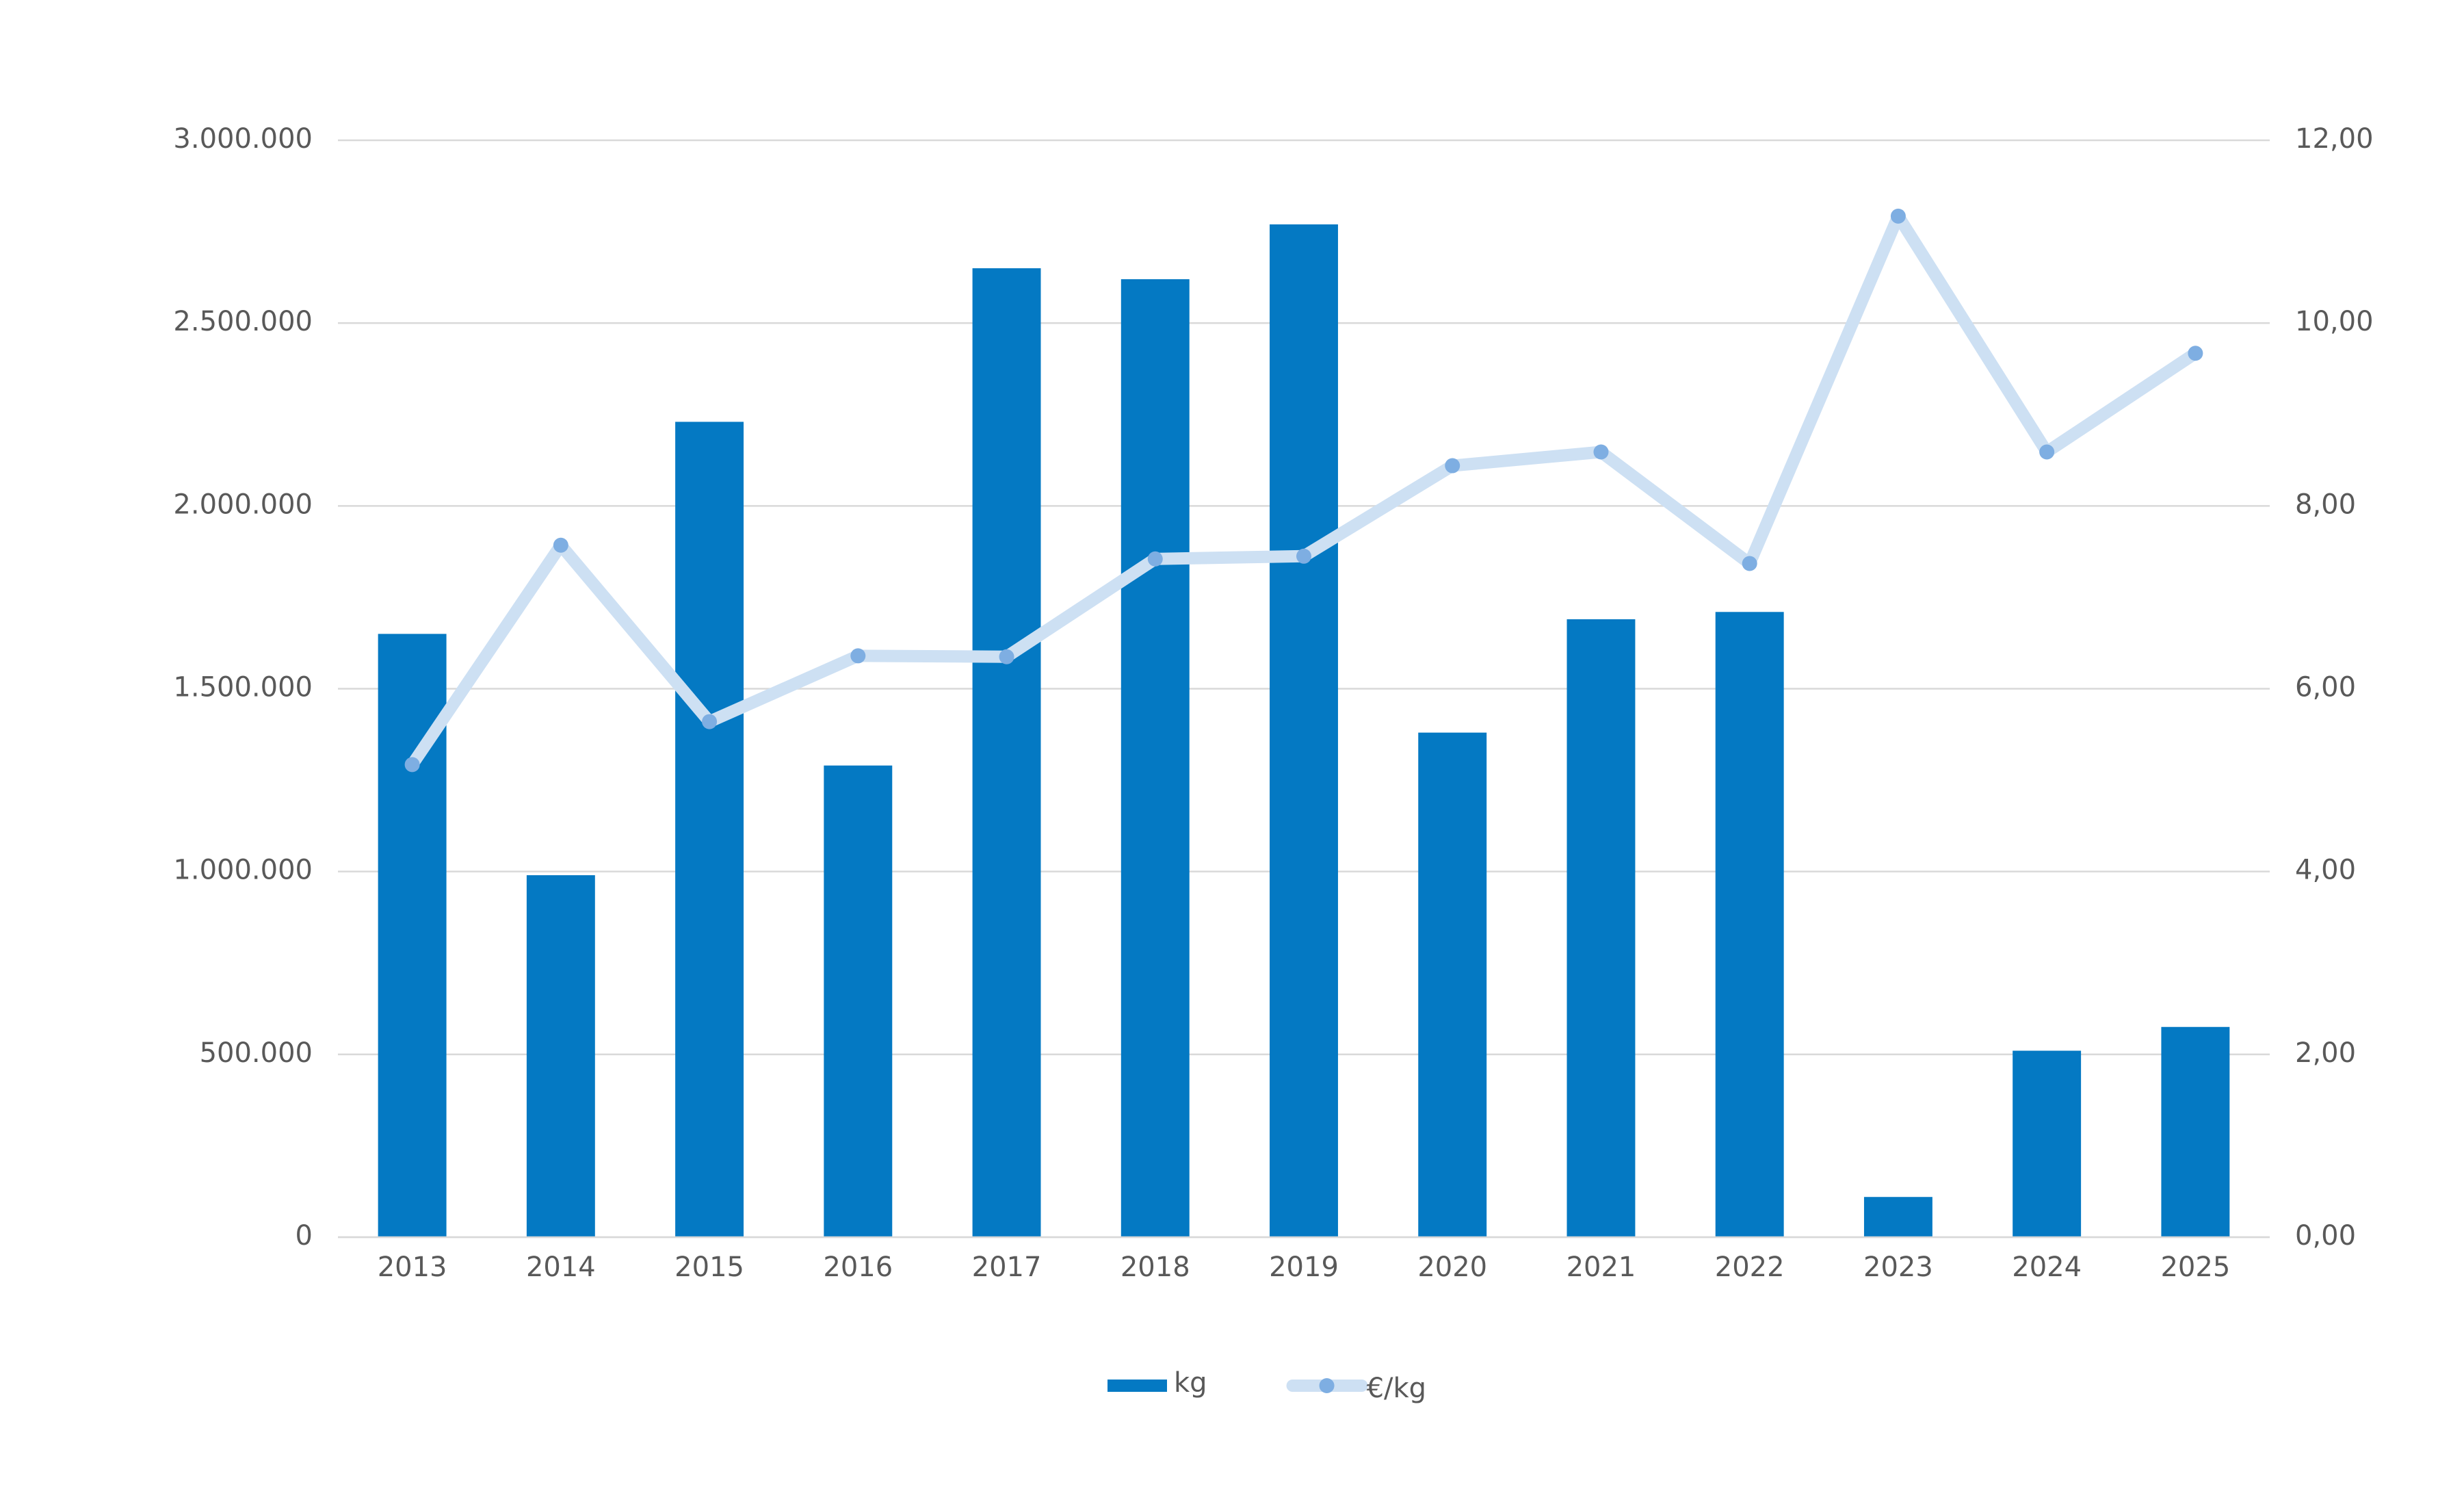 This screenshot has height=1502, width=2464. I want to click on x-tick-label: 2025, so click(2195, 1267).